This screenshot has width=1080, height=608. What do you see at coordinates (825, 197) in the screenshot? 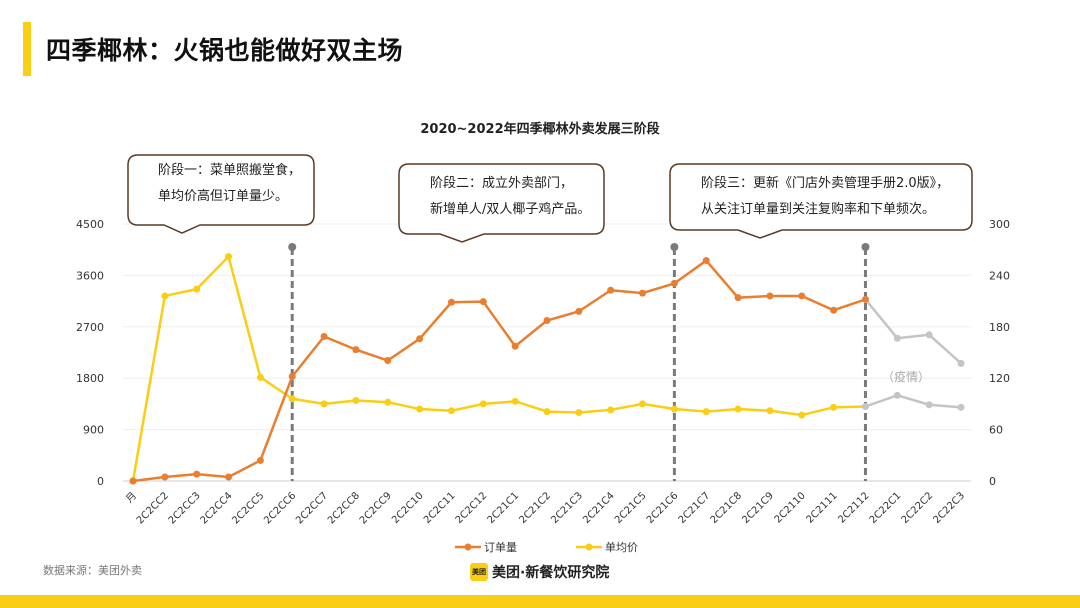
I see `callout-stage-3: 阶段三：更新《门店外卖管理手册2.0版》， 从关注订单量到关注复购率和下单频次。` at bounding box center [825, 197].